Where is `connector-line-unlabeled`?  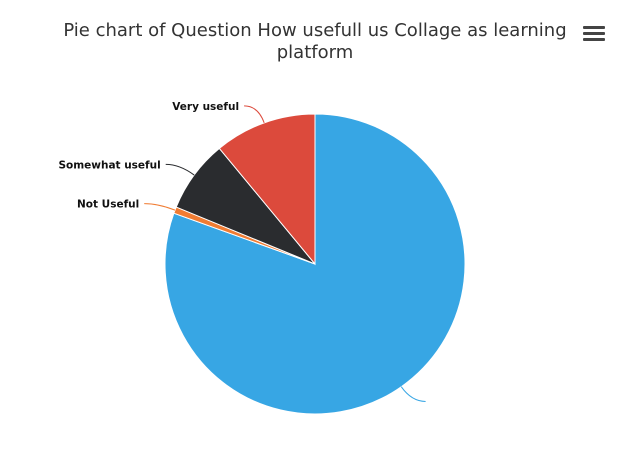
connector-line-unlabeled is located at coordinates (413, 394).